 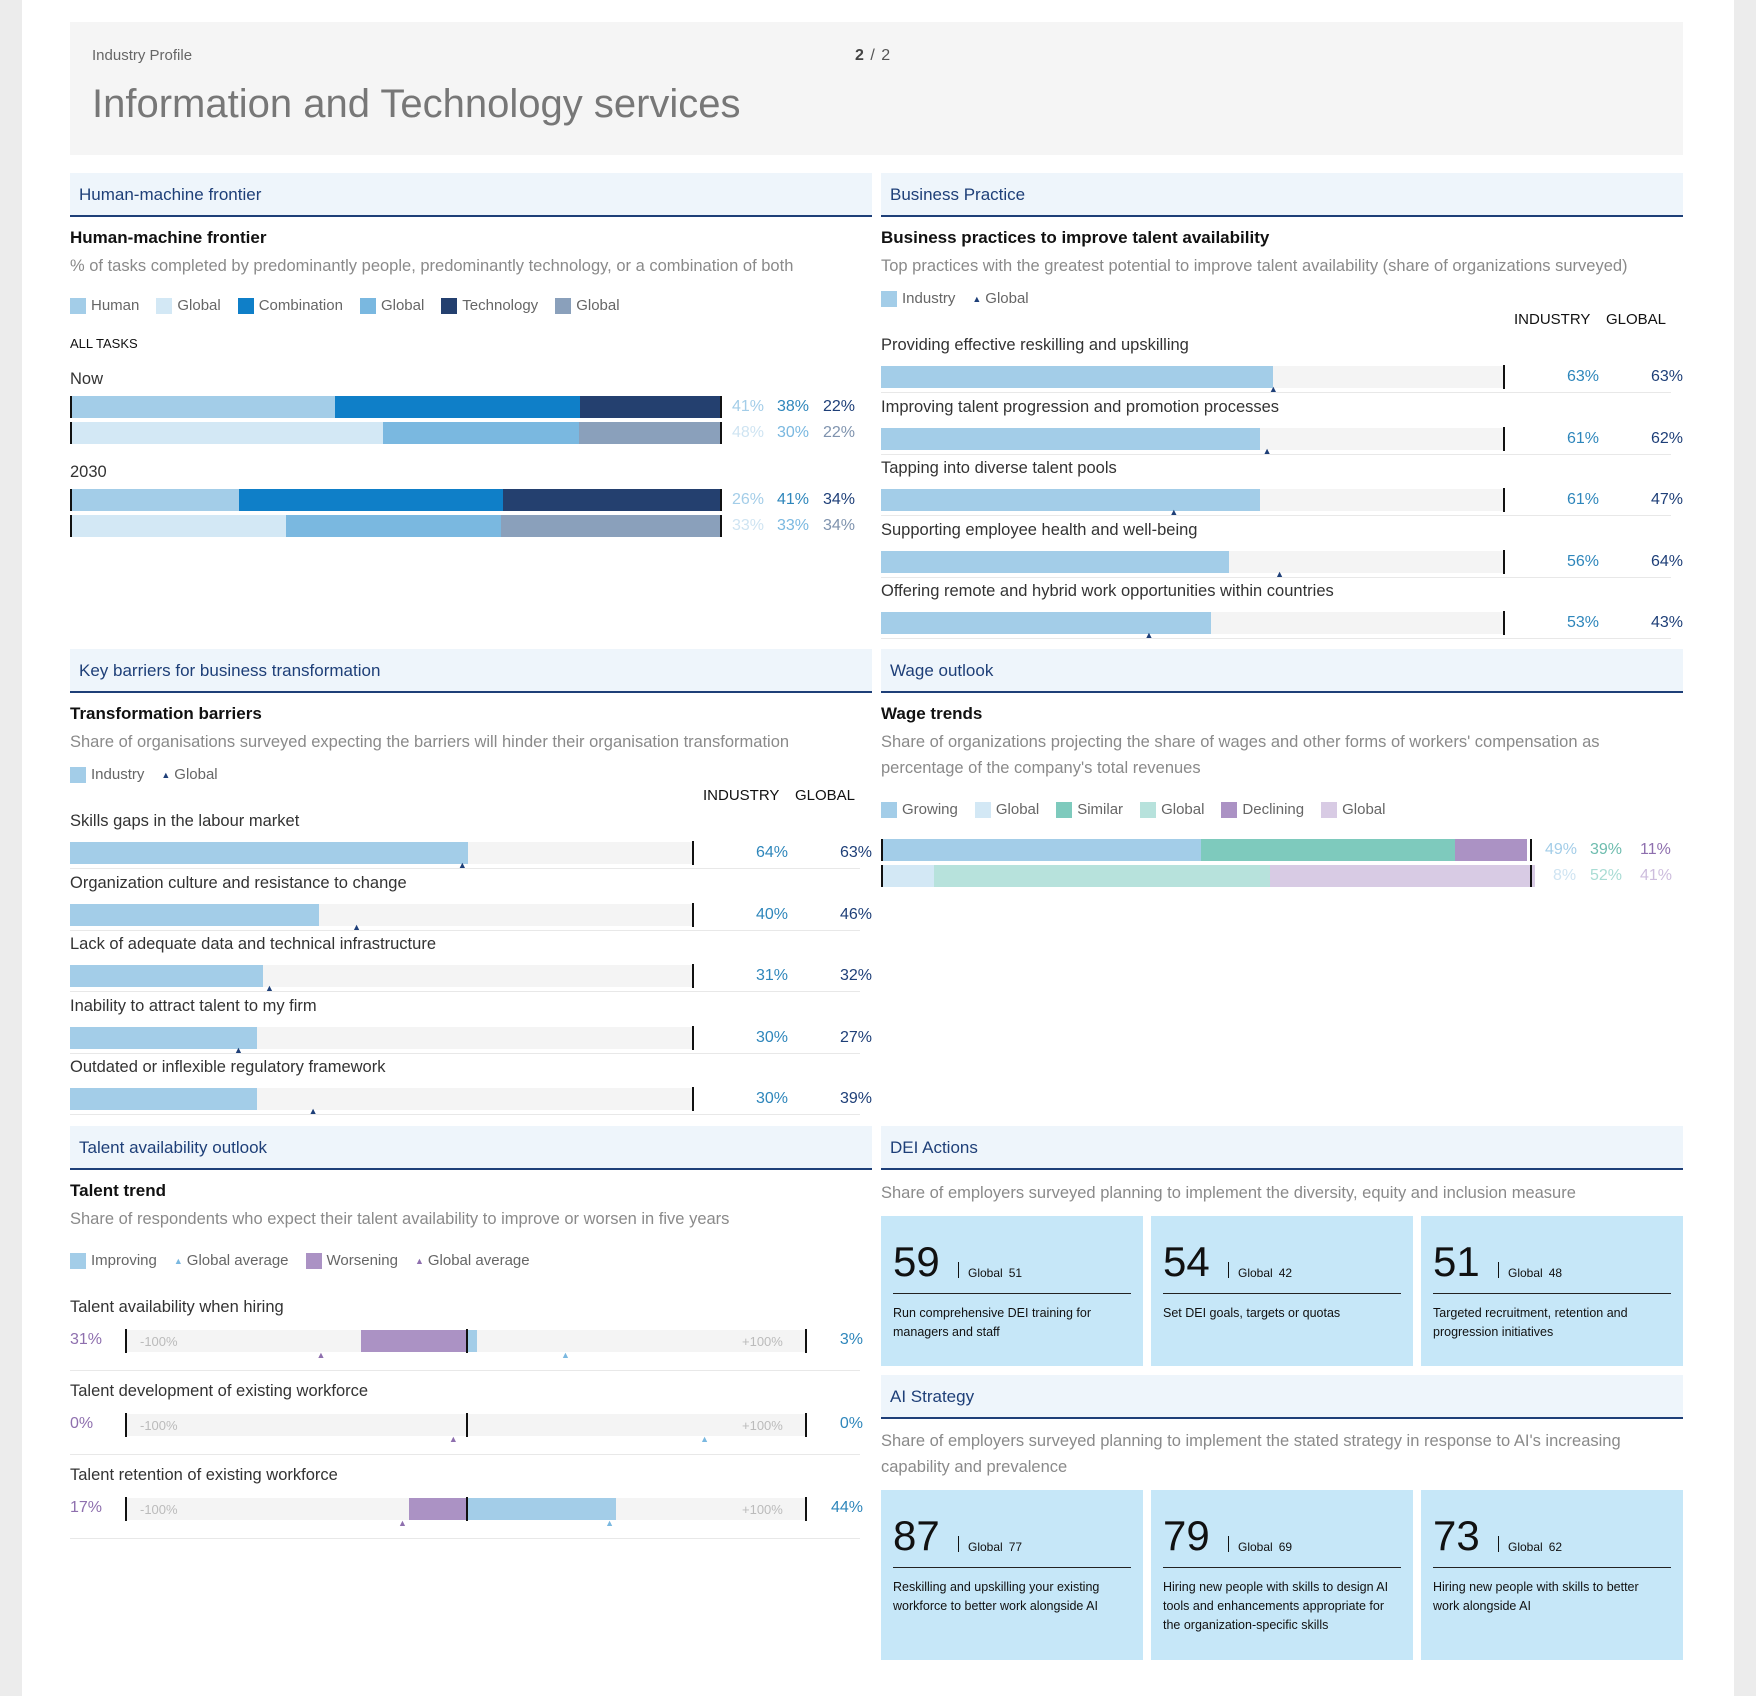 I want to click on section-header-wo: Wage outlook, so click(x=1282, y=671).